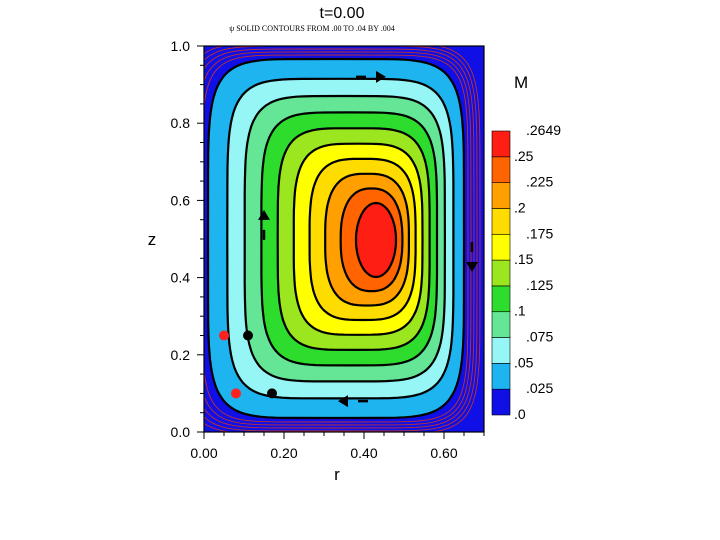 This screenshot has width=720, height=540. What do you see at coordinates (342, 13) in the screenshot?
I see `chart-title: t=0.00` at bounding box center [342, 13].